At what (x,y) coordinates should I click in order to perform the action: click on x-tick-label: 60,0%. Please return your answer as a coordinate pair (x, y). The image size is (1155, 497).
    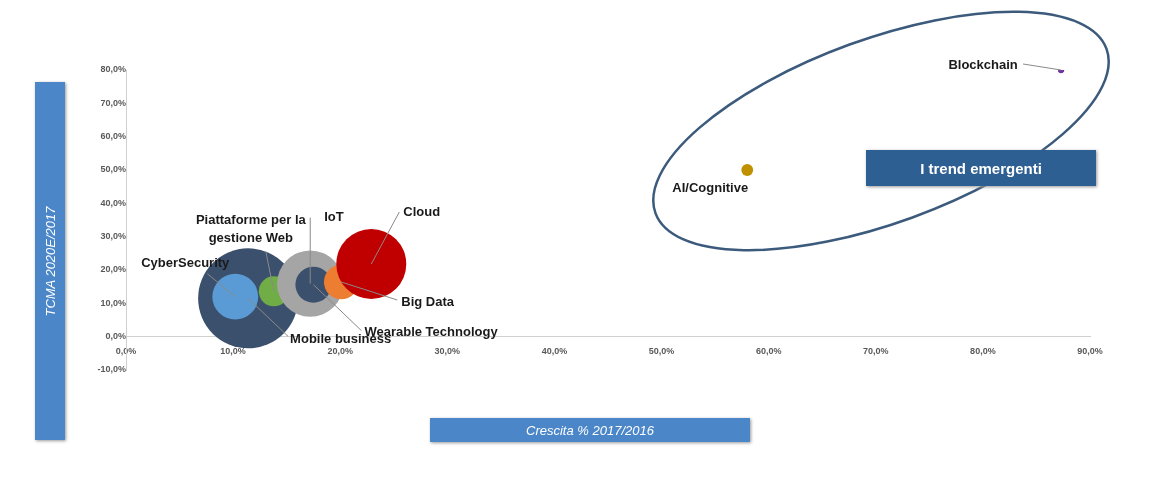
    Looking at the image, I should click on (768, 350).